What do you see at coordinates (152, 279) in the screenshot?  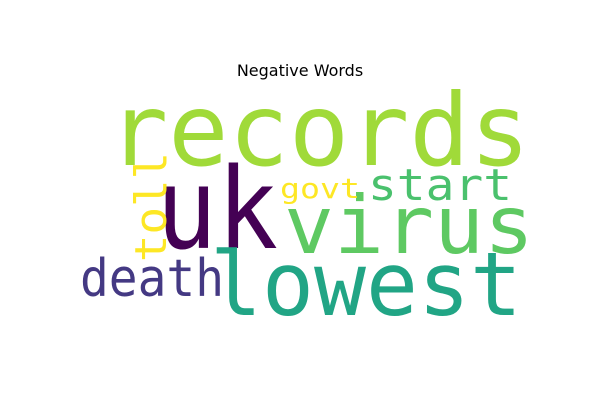 I see `word-death: death` at bounding box center [152, 279].